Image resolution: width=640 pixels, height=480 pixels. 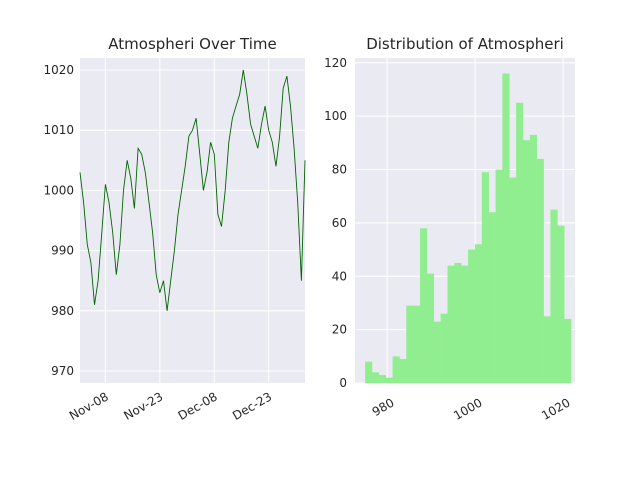 I want to click on y-tick-label: 60, so click(x=339, y=223).